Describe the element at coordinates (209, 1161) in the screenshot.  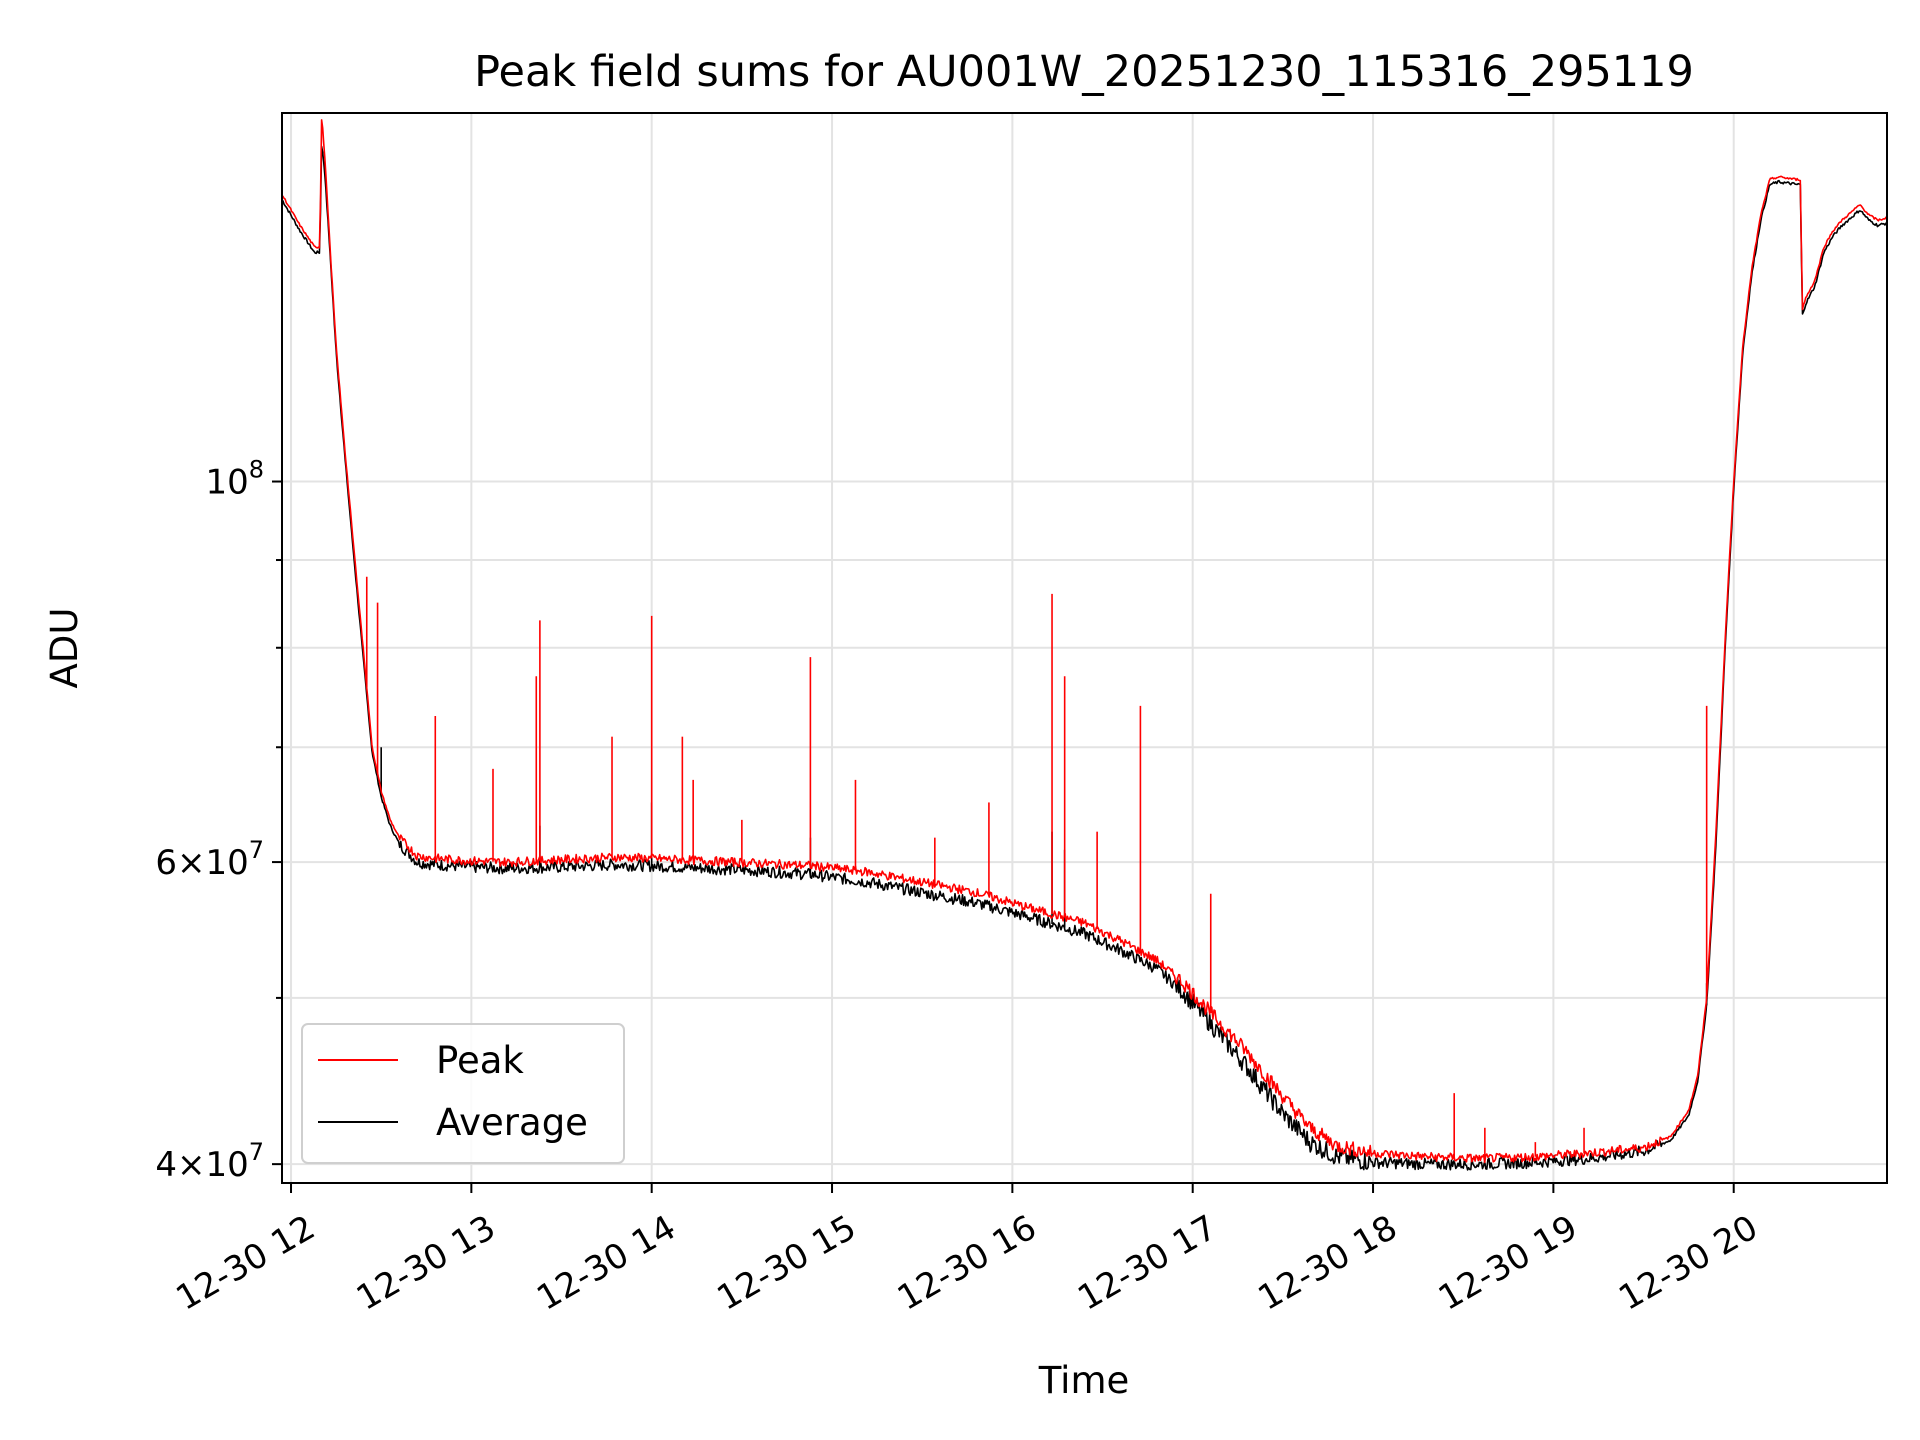
I see `y-tick-label: 4×10⁷` at that location.